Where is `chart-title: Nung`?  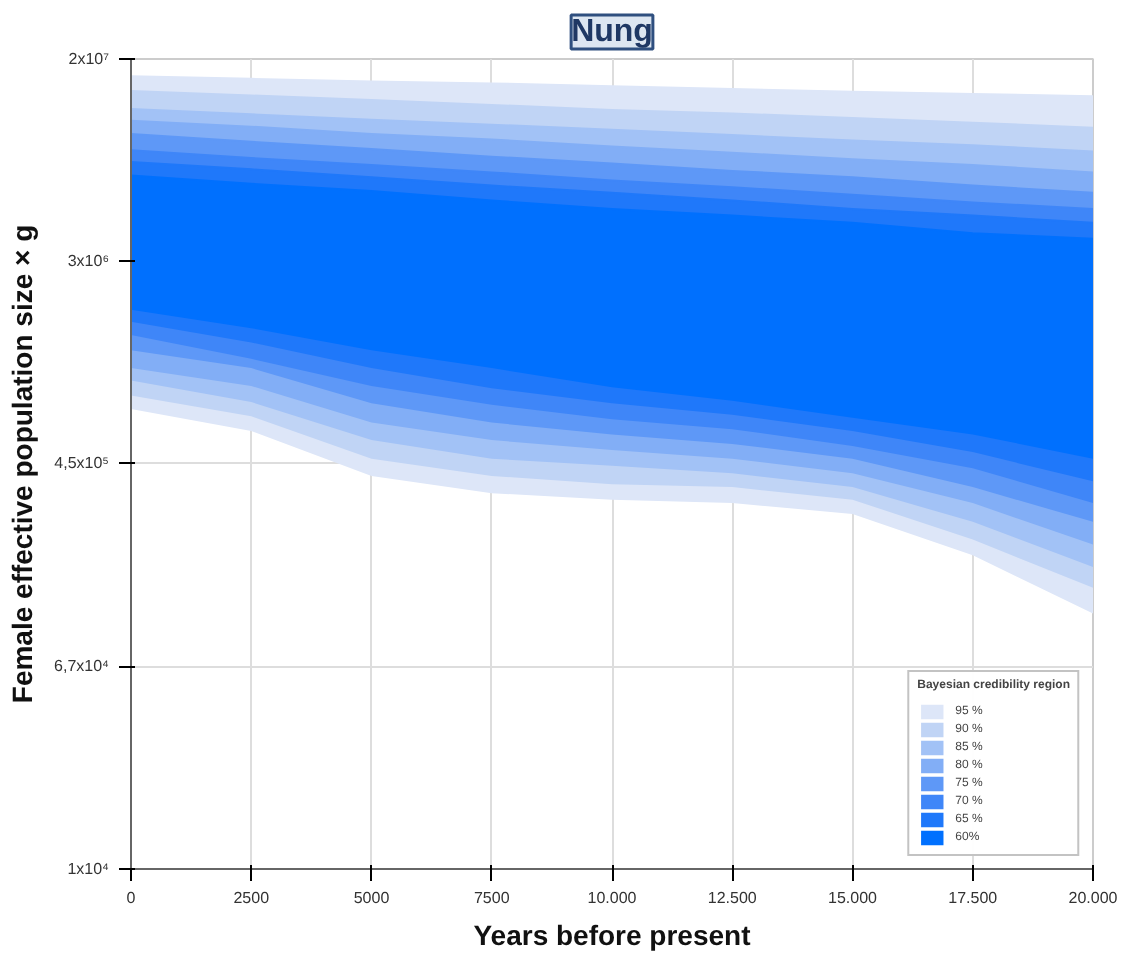 chart-title: Nung is located at coordinates (612, 32).